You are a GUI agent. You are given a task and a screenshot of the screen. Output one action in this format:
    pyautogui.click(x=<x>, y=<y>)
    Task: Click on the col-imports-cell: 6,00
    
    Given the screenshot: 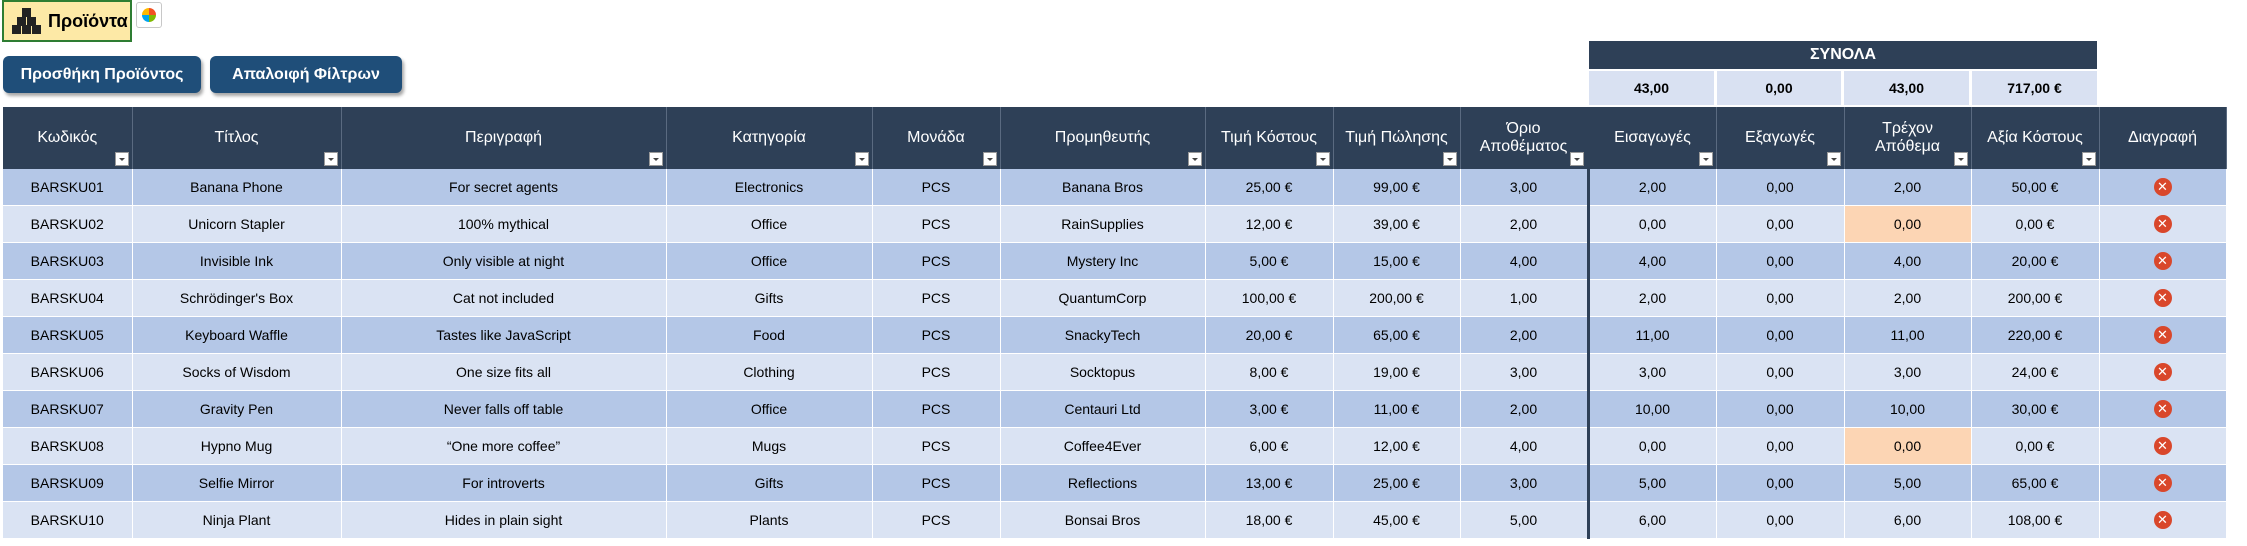 What is the action you would take?
    pyautogui.click(x=1651, y=520)
    